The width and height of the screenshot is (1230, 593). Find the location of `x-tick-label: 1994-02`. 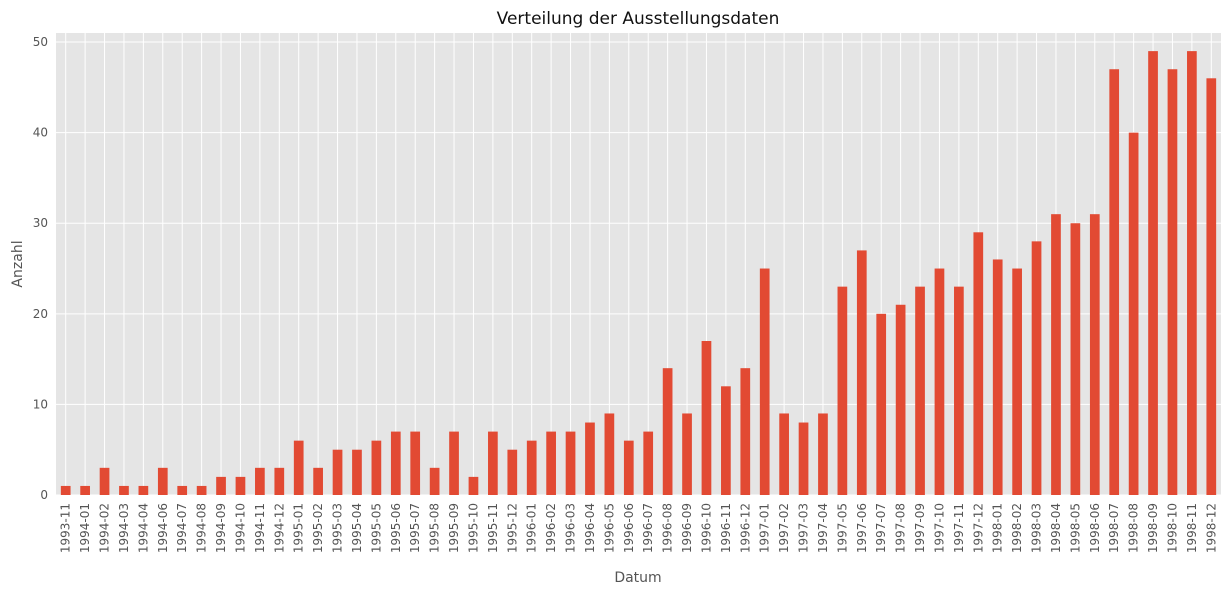

x-tick-label: 1994-02 is located at coordinates (105, 528).